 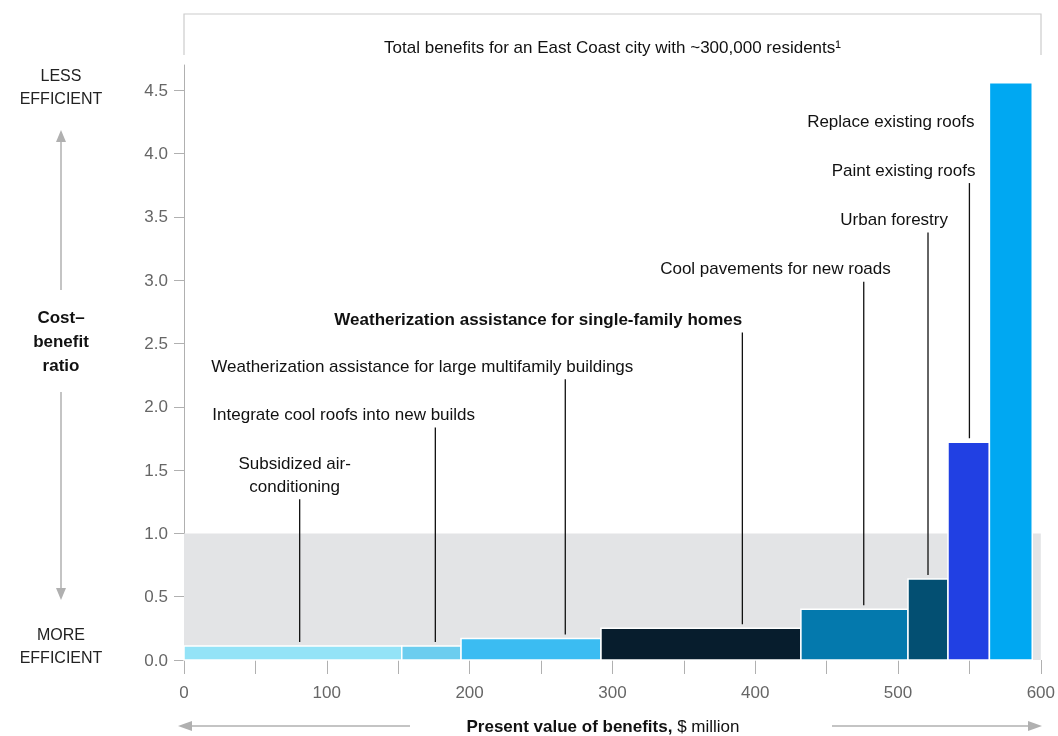 What do you see at coordinates (613, 47) in the screenshot?
I see `chart-title: Total benefits for an East Coast city with ~300,000 residents¹` at bounding box center [613, 47].